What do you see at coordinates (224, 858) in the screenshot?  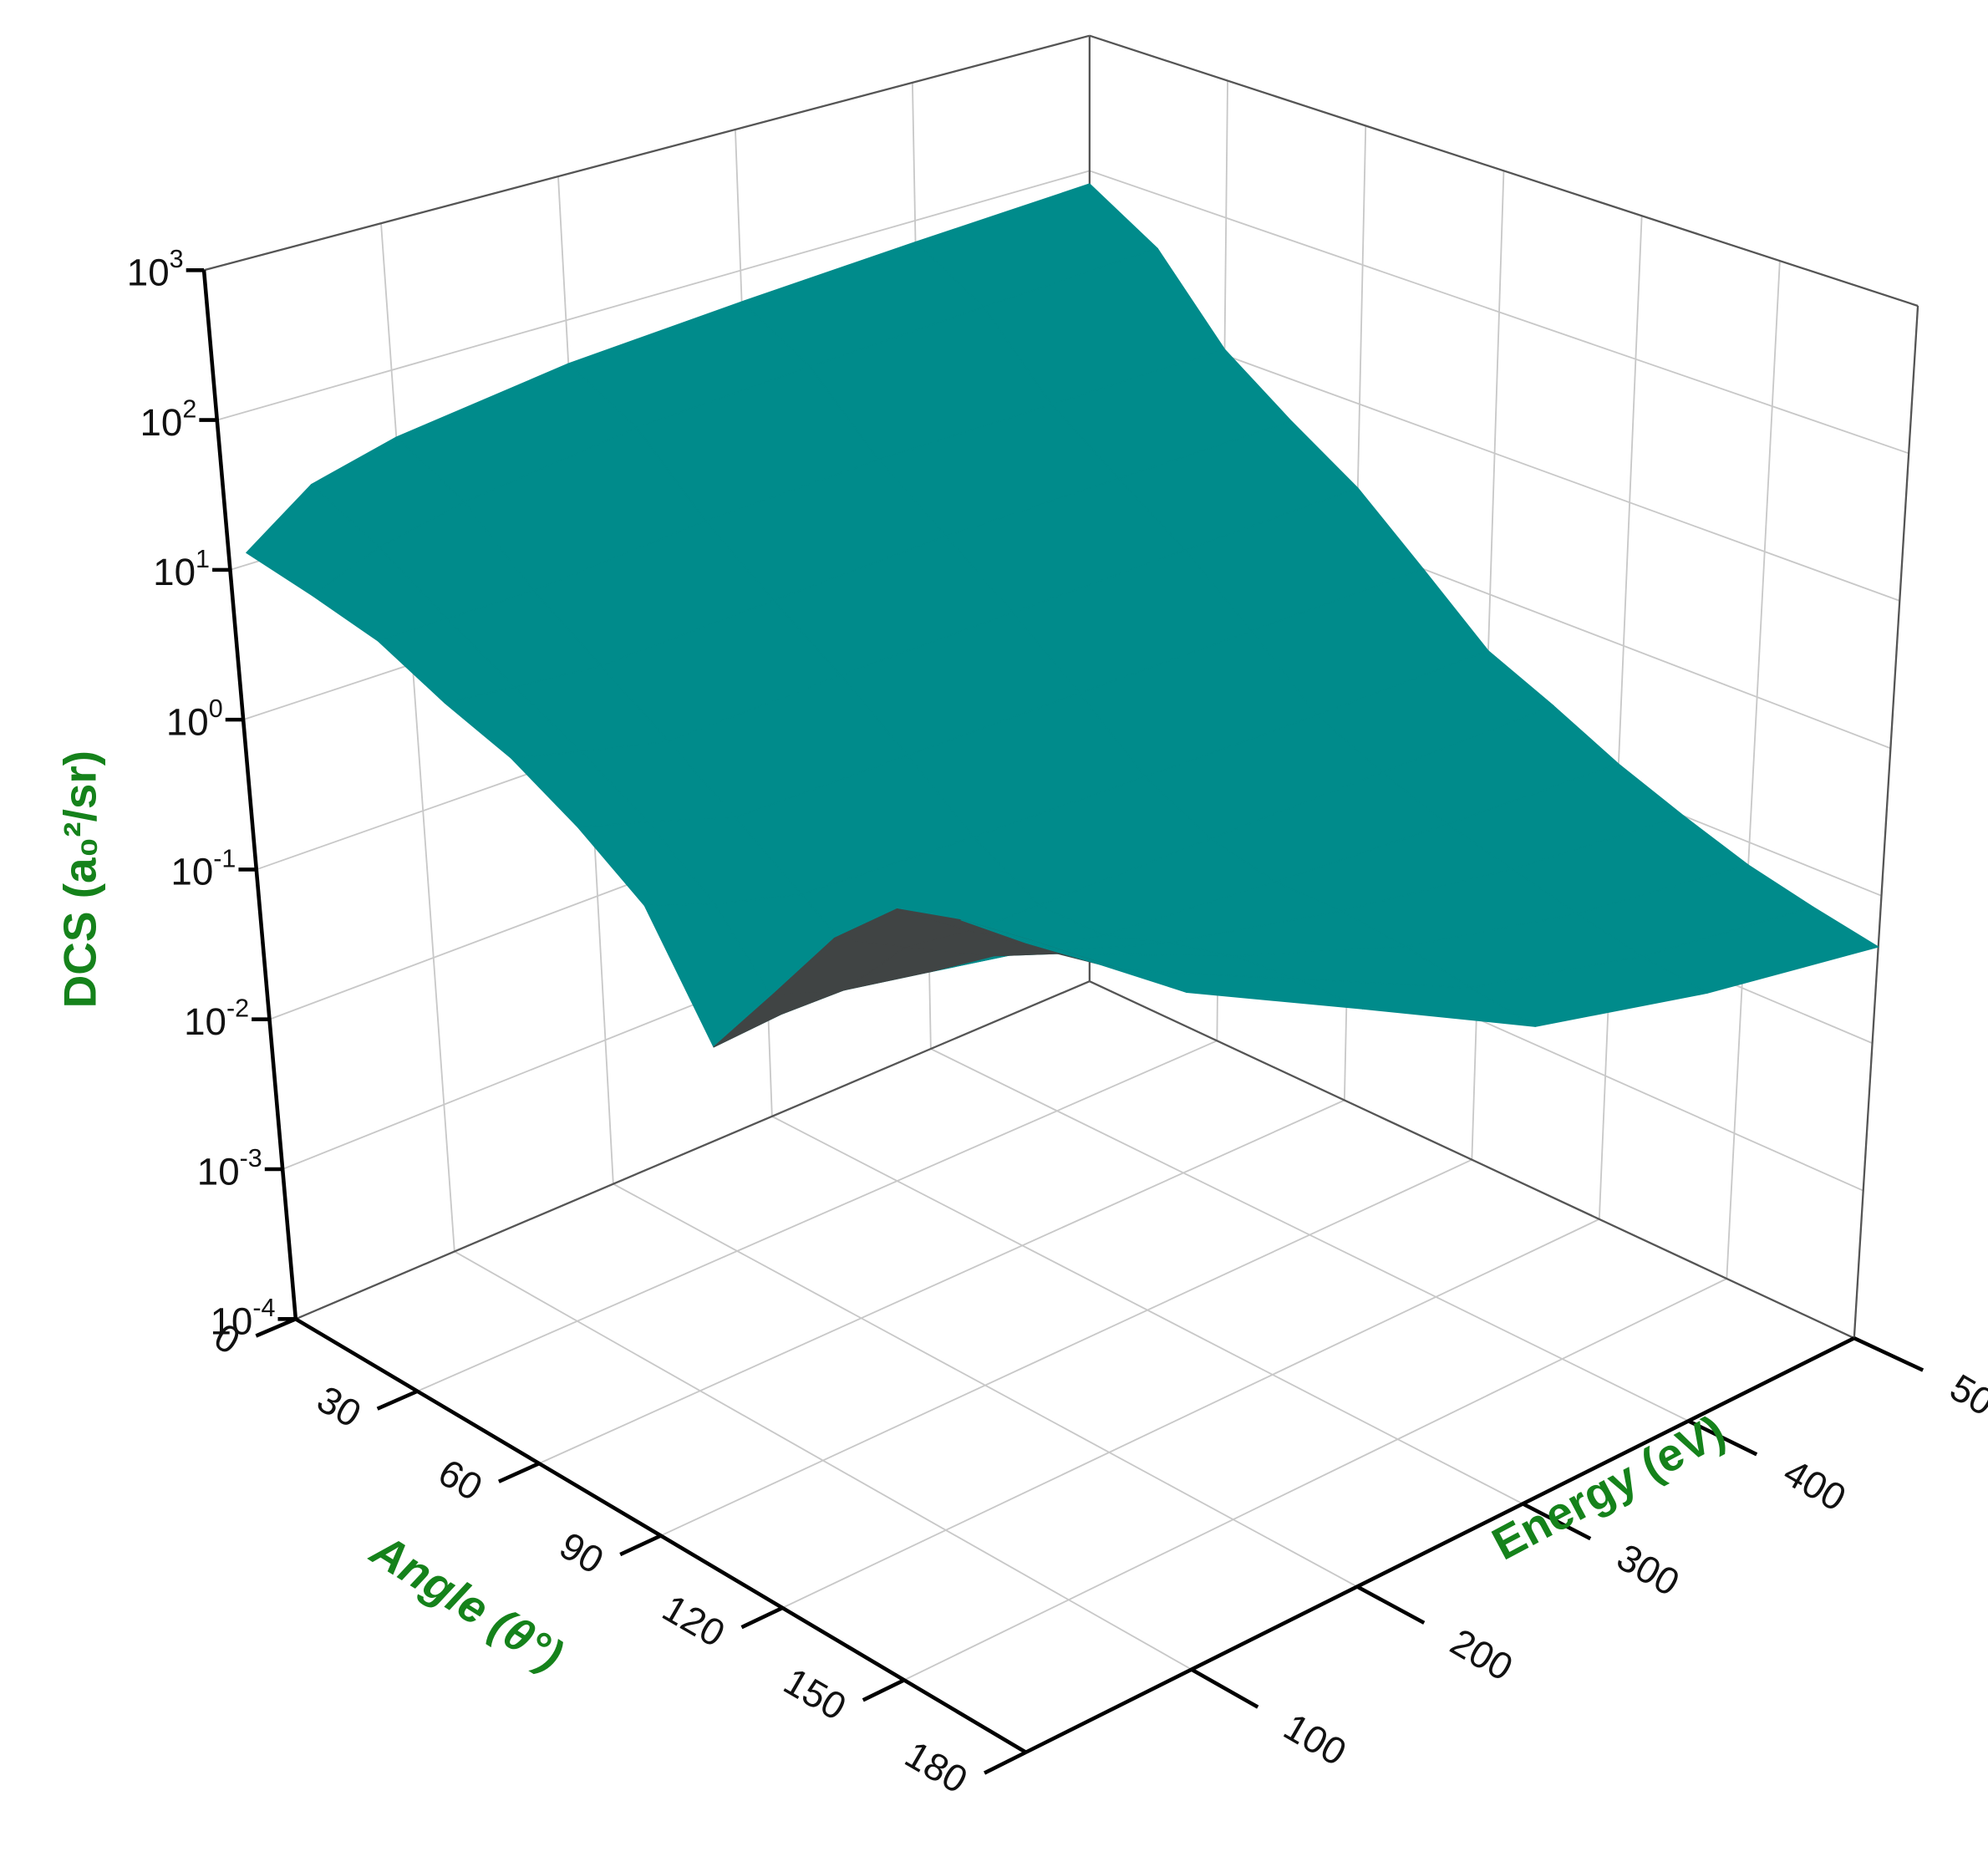 I see `z-tick-exponent: -1` at bounding box center [224, 858].